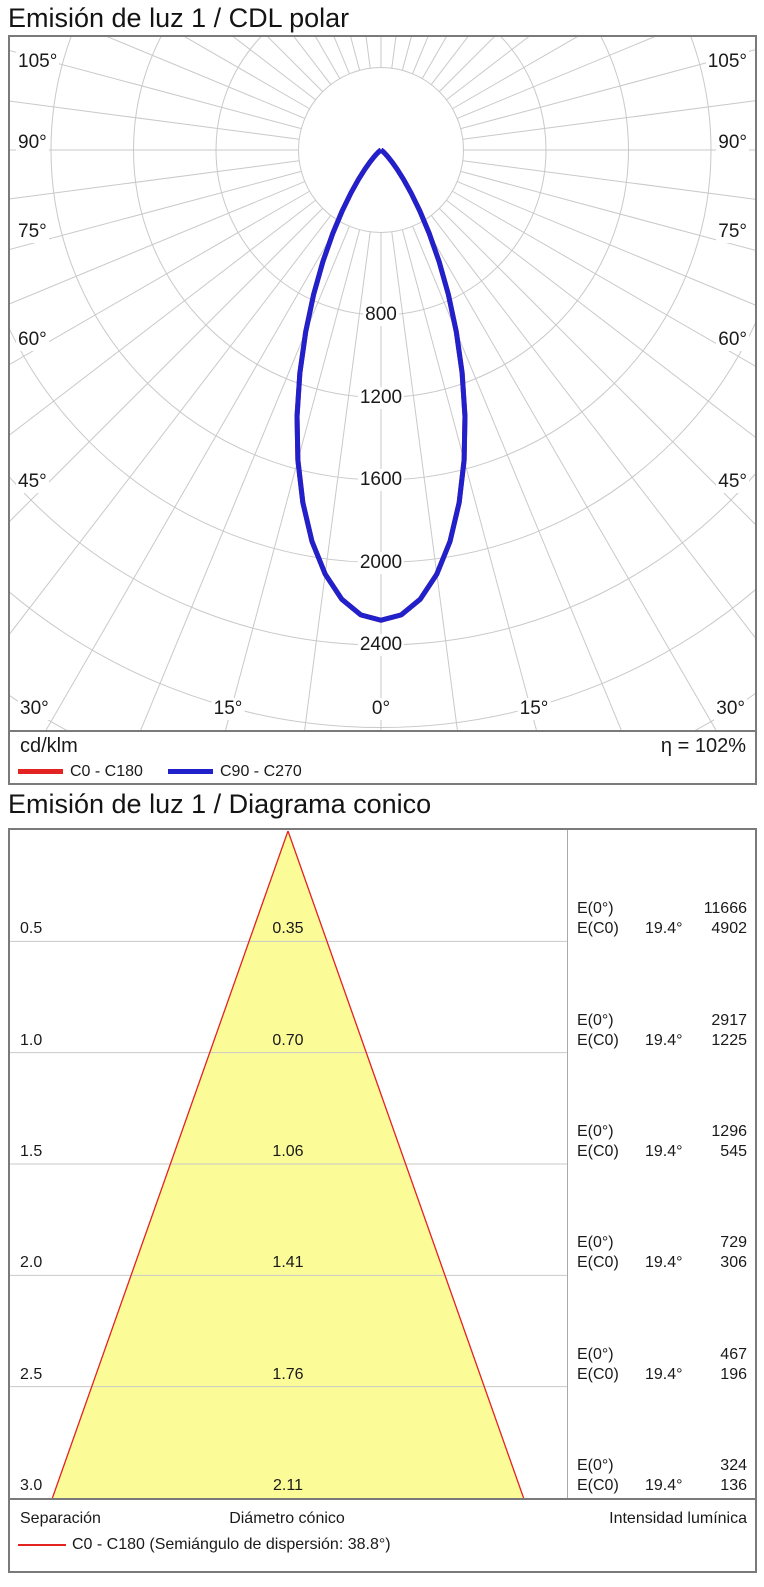 This screenshot has height=1587, width=764. I want to click on intensity-curve-C90-C270, so click(381, 385).